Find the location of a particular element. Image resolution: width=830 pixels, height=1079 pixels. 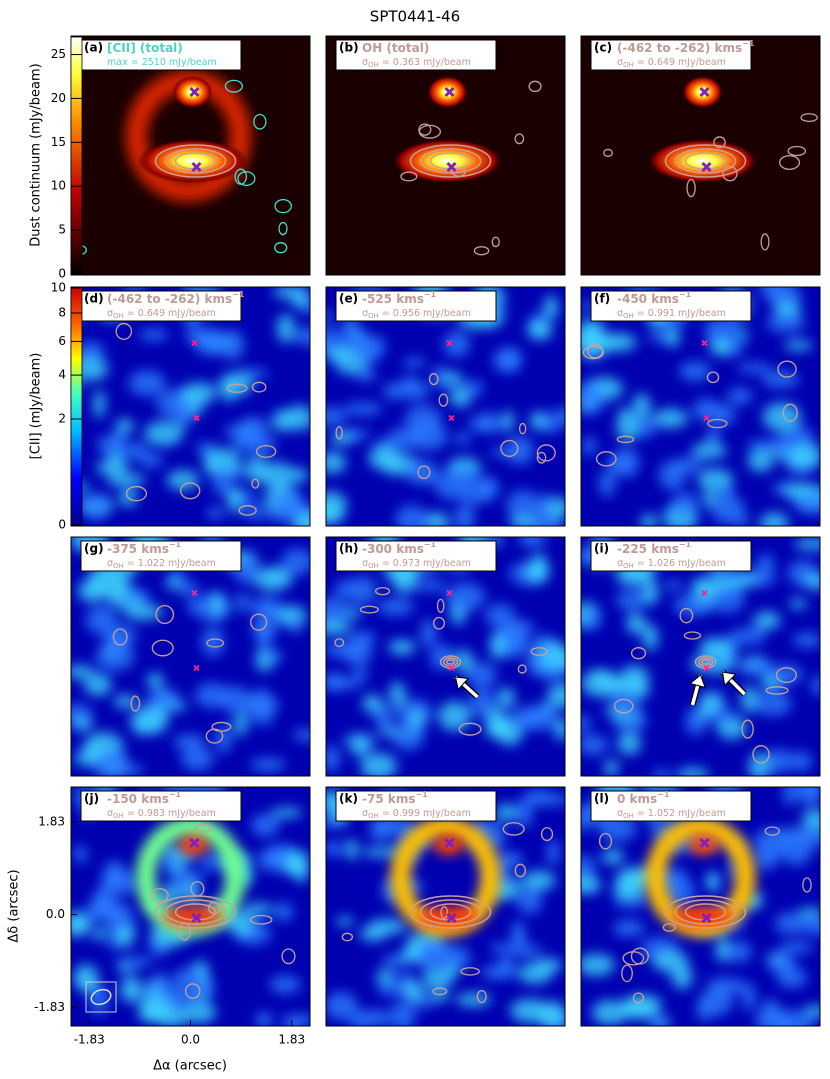

panel-label: (b) is located at coordinates (349, 48).